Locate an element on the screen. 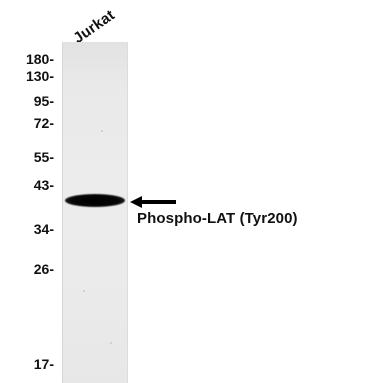  lane-label: Jurkat is located at coordinates (94, 27).